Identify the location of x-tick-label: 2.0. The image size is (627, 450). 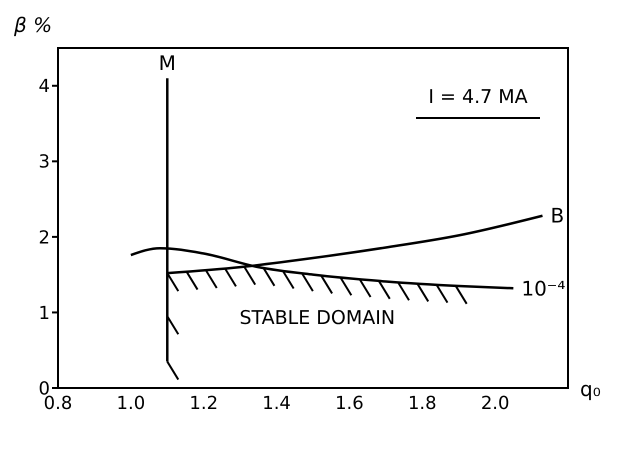
(495, 403).